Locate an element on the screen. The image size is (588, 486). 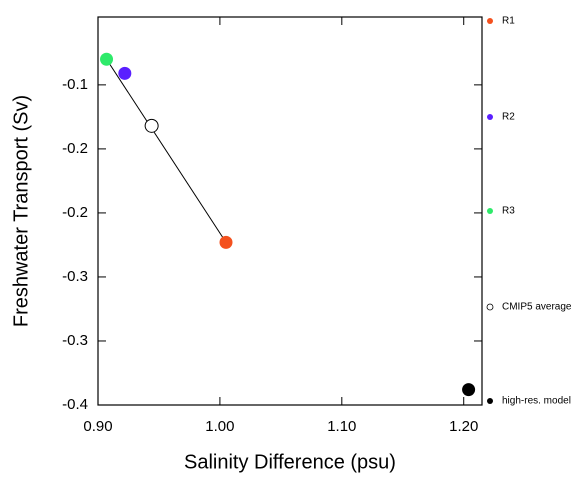
legend-label: R1 is located at coordinates (508, 21).